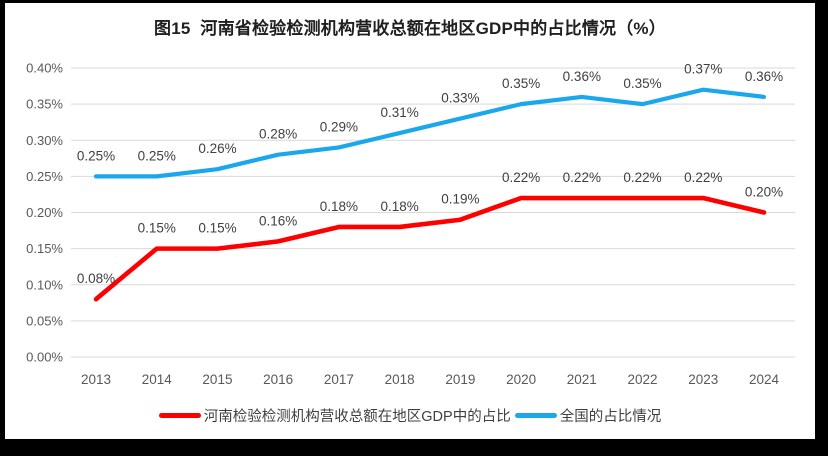 Image resolution: width=828 pixels, height=456 pixels. What do you see at coordinates (278, 220) in the screenshot?
I see `data-label: 0.16%` at bounding box center [278, 220].